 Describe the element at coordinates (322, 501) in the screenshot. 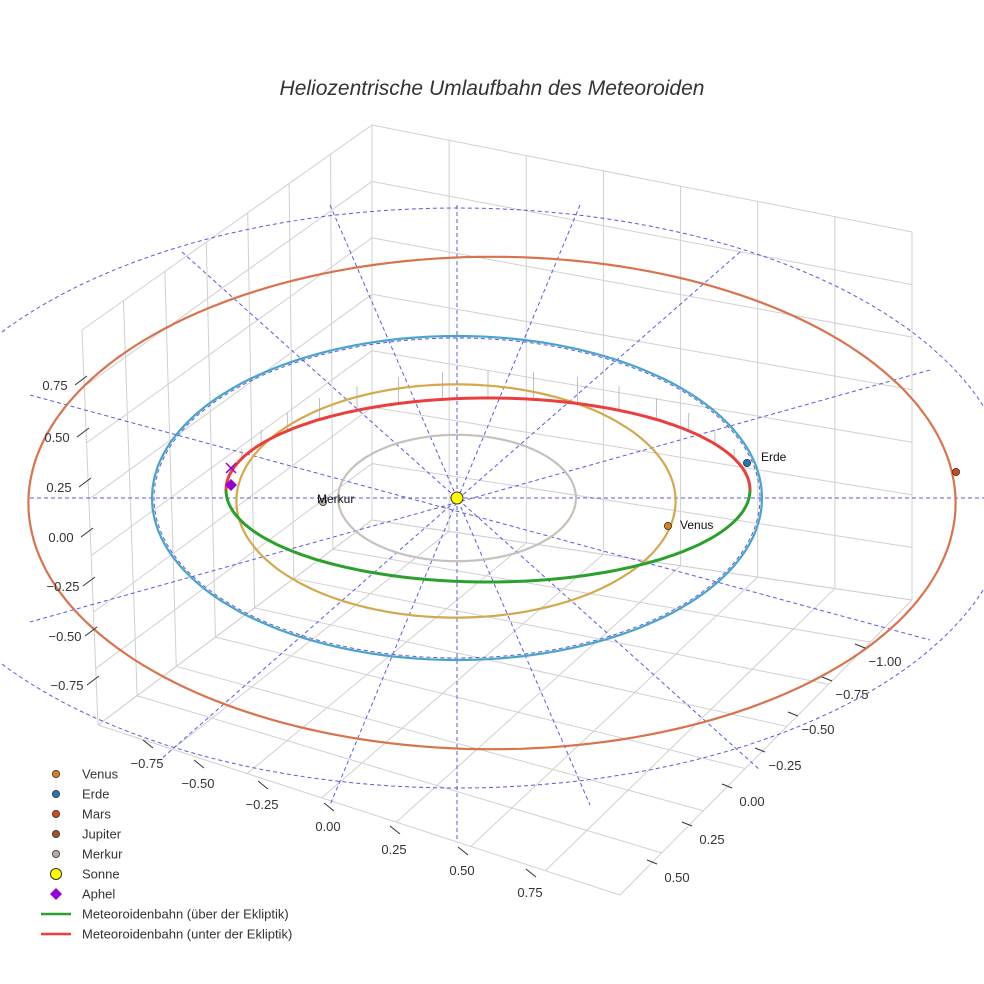

I see `marker-merkur` at that location.